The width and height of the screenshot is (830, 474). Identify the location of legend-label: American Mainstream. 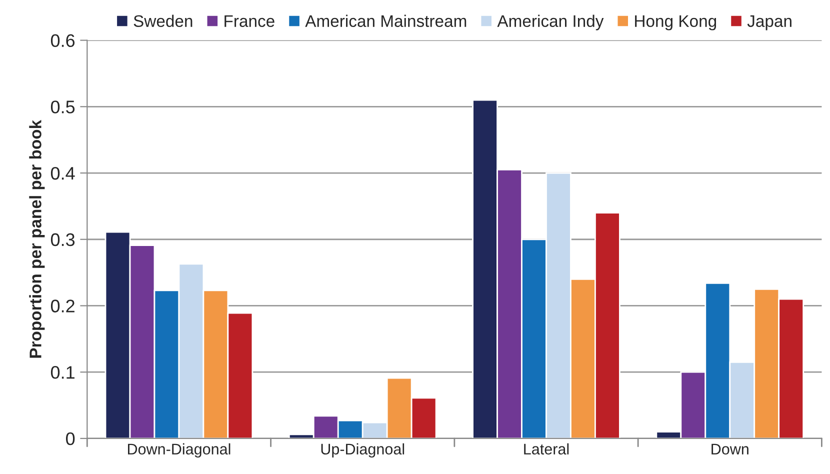
(385, 20).